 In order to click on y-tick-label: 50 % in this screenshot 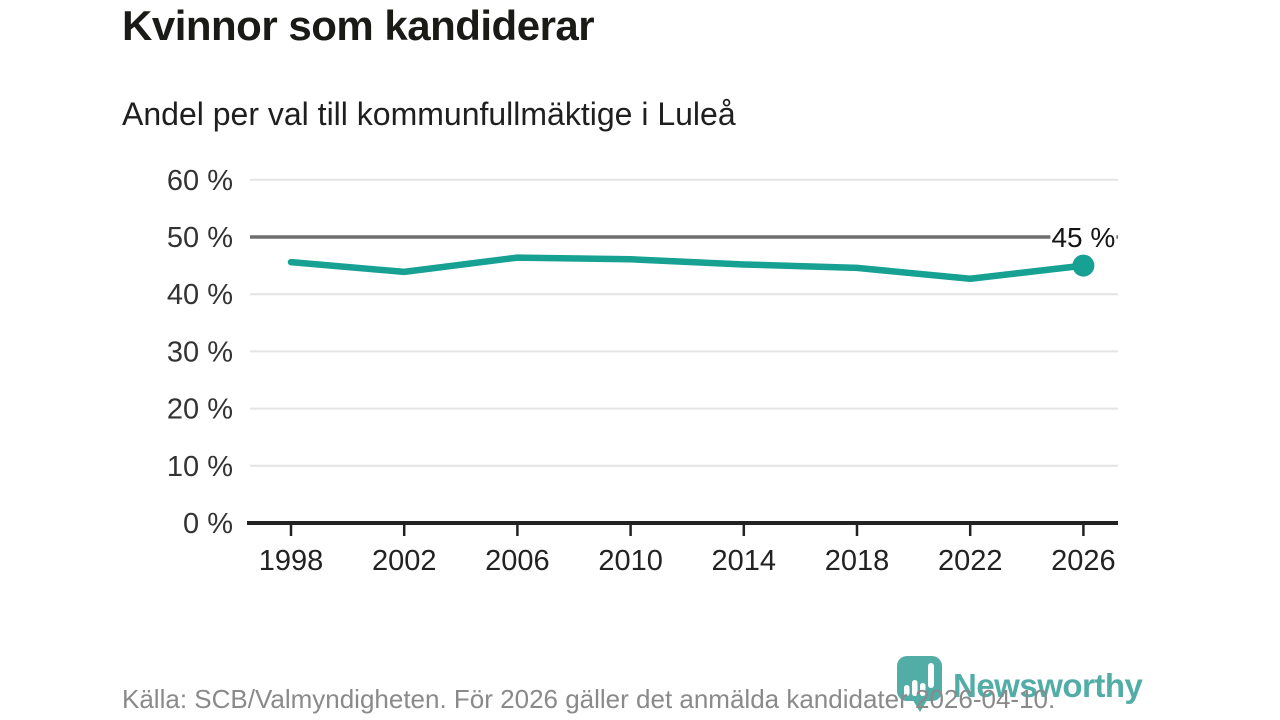, I will do `click(200, 238)`.